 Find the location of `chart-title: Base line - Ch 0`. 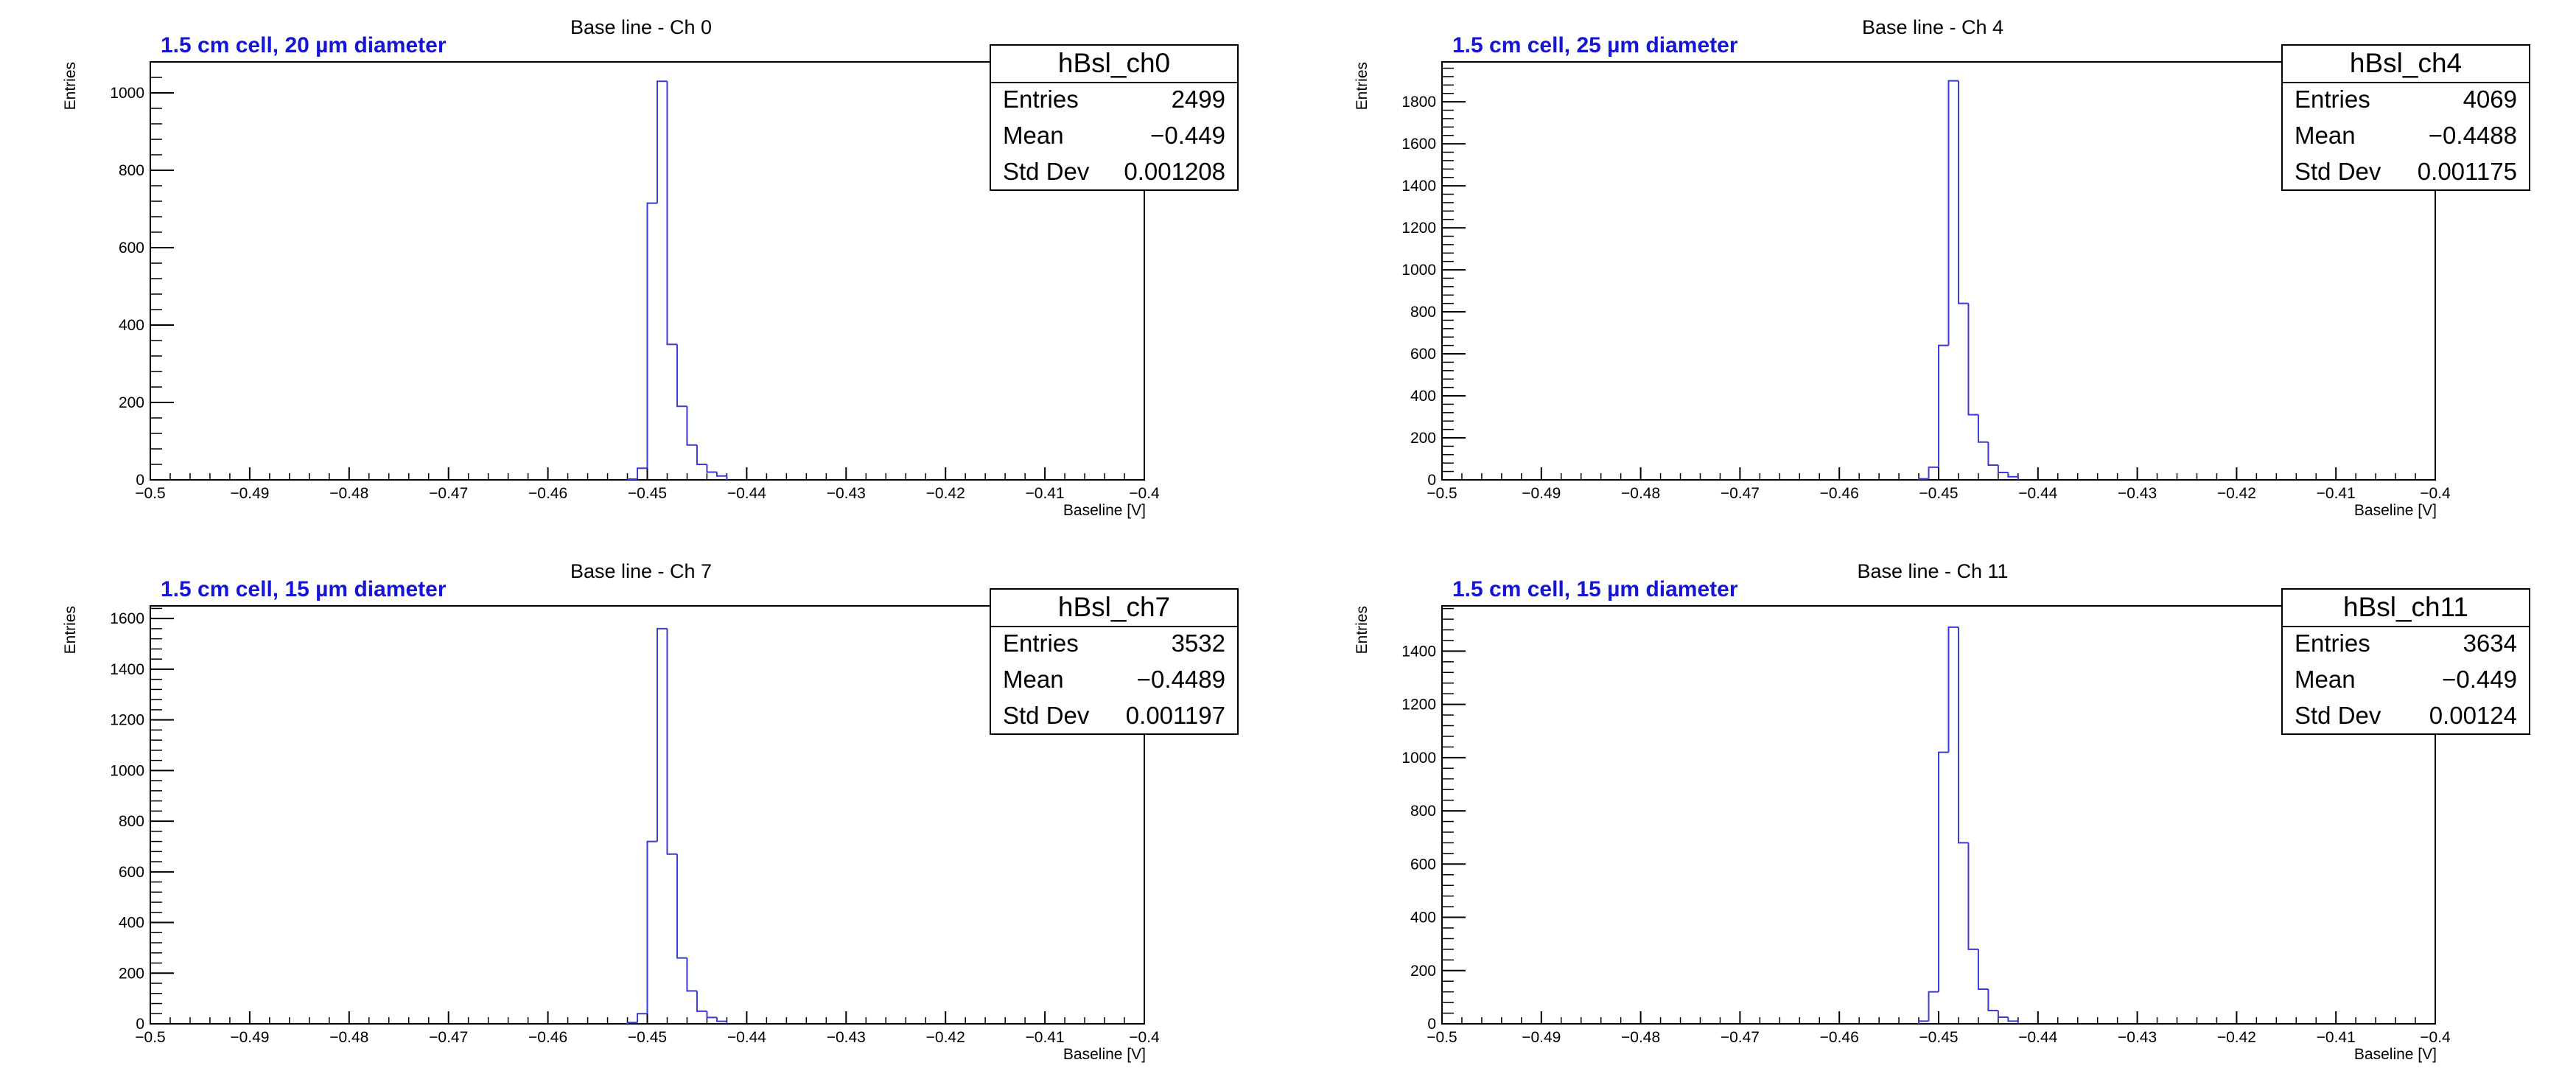

chart-title: Base line - Ch 0 is located at coordinates (641, 27).